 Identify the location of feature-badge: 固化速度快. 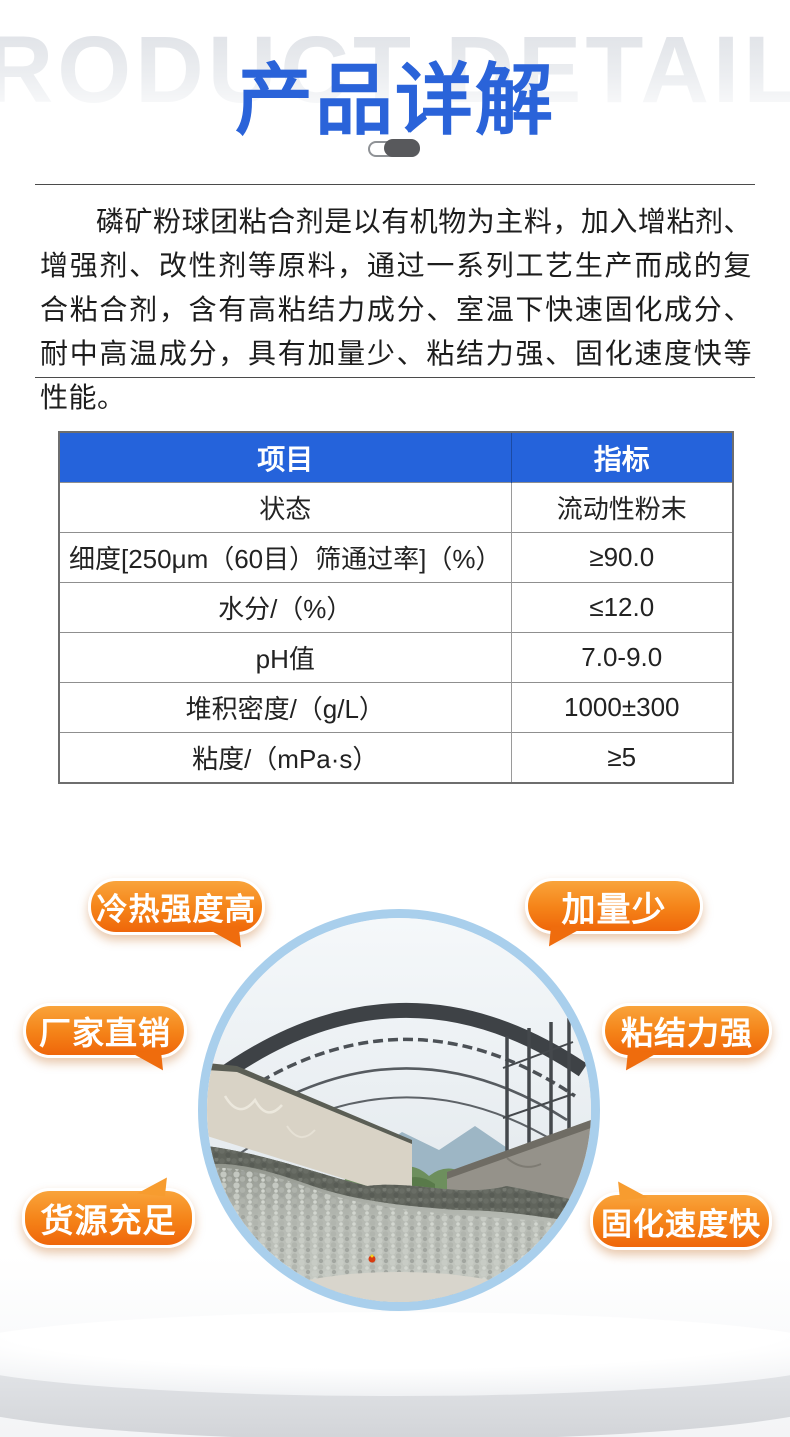
(681, 1214).